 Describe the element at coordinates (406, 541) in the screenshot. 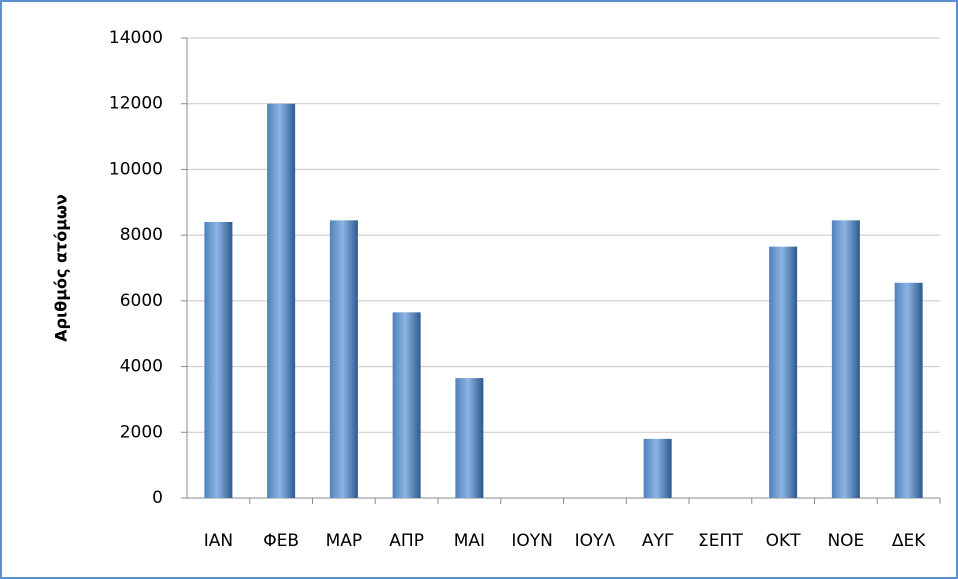

I see `x-tick-label: ΑΠΡ` at that location.